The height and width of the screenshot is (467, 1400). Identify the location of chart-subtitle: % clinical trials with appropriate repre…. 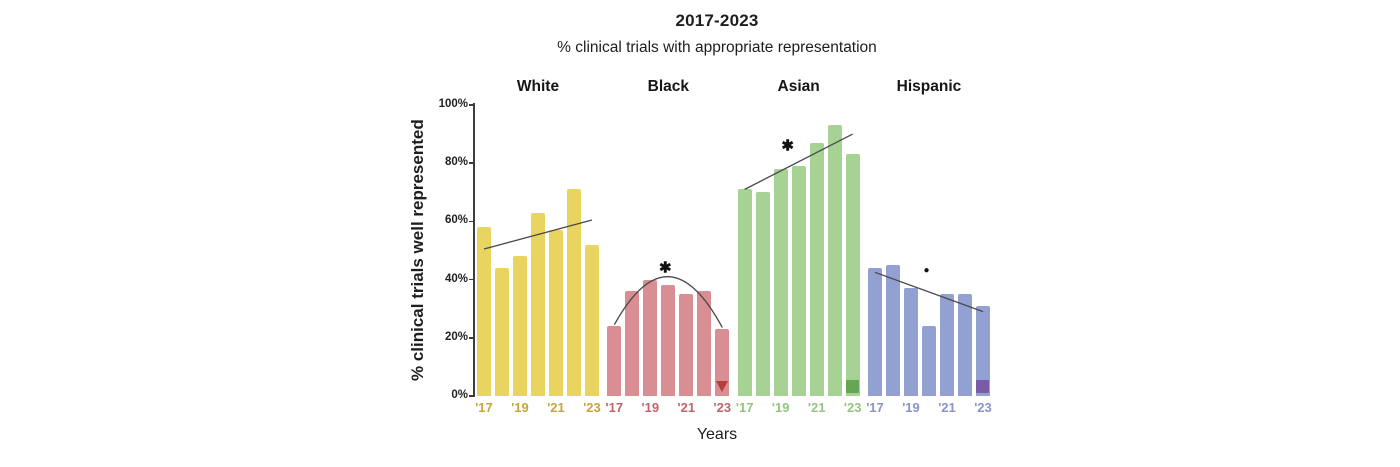
(717, 47).